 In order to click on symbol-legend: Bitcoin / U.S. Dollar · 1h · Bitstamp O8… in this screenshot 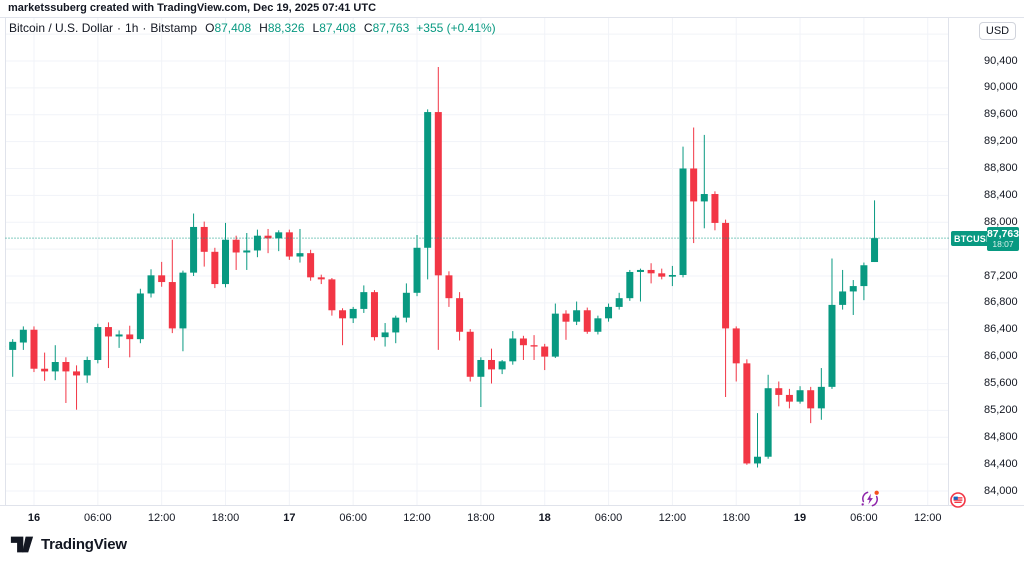, I will do `click(252, 28)`.